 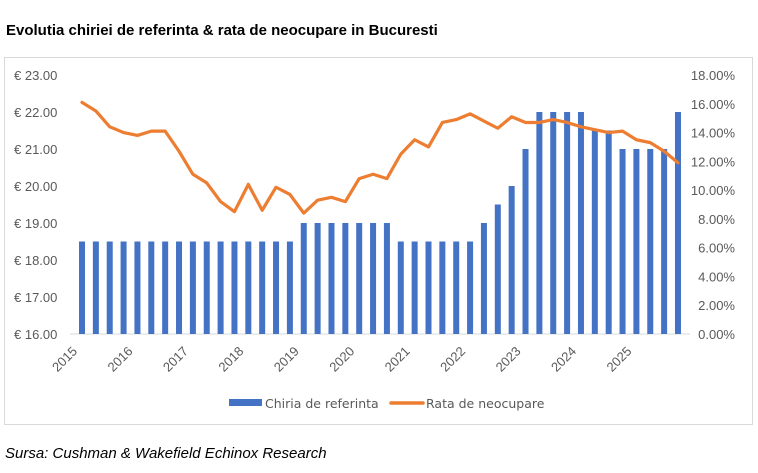 What do you see at coordinates (120, 359) in the screenshot?
I see `x-axis-tick-label: 2016` at bounding box center [120, 359].